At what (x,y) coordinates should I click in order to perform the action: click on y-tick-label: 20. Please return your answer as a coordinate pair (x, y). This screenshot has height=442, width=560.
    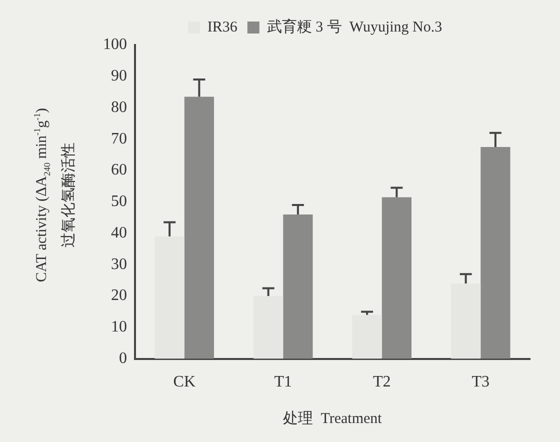
    Looking at the image, I should click on (119, 295).